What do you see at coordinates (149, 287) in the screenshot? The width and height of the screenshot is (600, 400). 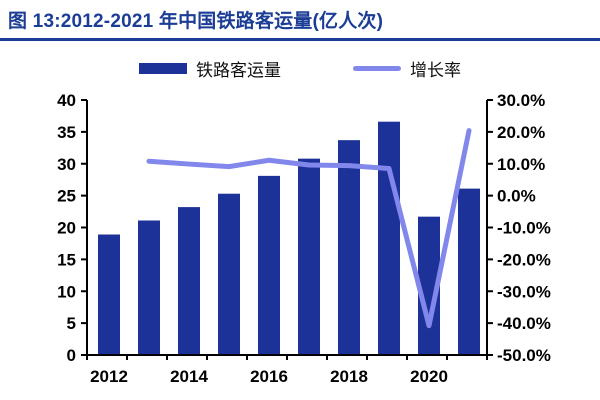 I see `bar-2013` at bounding box center [149, 287].